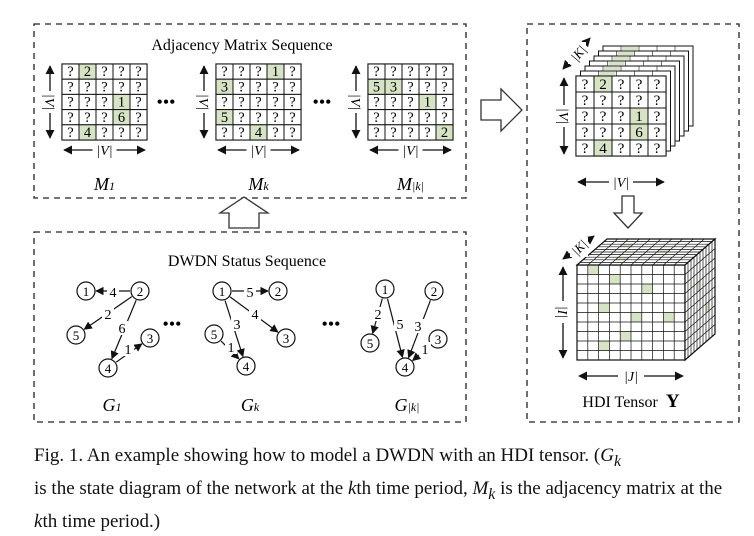 The image size is (754, 536). I want to click on caption-part-5: th time period.), so click(101, 521).